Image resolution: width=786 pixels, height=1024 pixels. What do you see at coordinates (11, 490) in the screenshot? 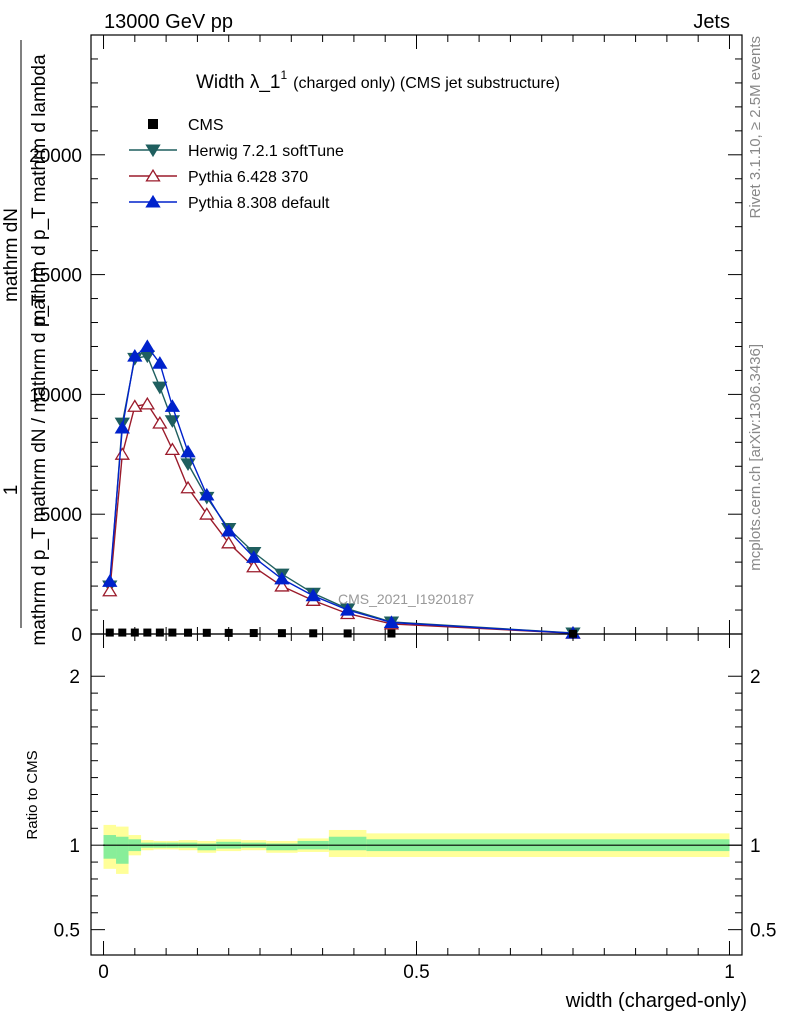
I see `ylabel-one: 1` at bounding box center [11, 490].